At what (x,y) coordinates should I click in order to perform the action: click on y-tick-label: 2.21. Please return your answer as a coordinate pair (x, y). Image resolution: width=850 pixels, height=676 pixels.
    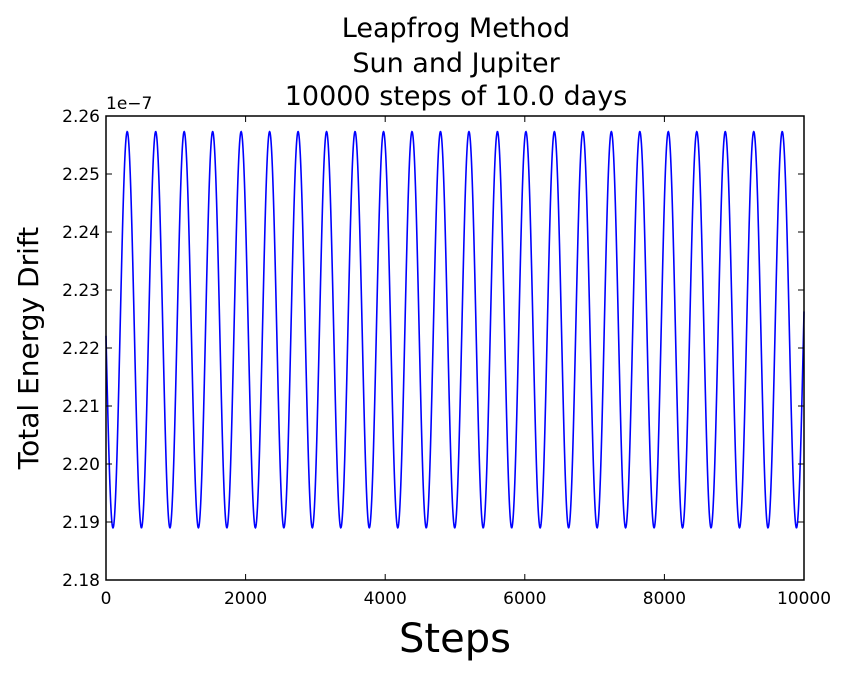
    Looking at the image, I should click on (81, 407).